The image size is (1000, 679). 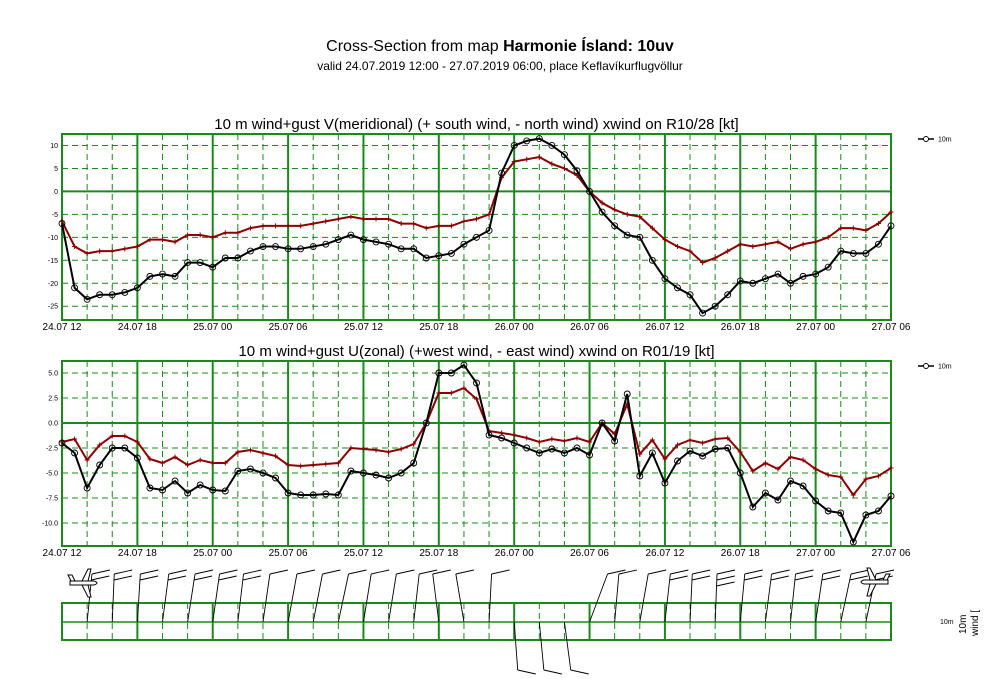 I want to click on y-tick-label: 0.0, so click(x=53, y=424).